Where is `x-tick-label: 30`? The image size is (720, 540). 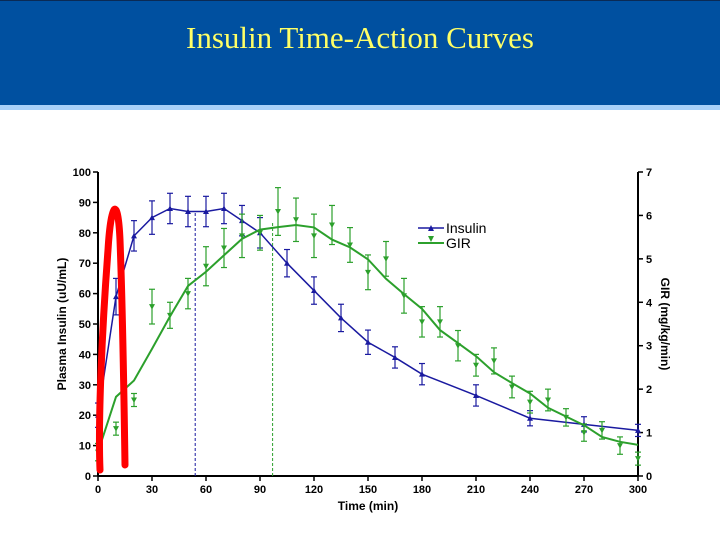
x-tick-label: 30 is located at coordinates (152, 490).